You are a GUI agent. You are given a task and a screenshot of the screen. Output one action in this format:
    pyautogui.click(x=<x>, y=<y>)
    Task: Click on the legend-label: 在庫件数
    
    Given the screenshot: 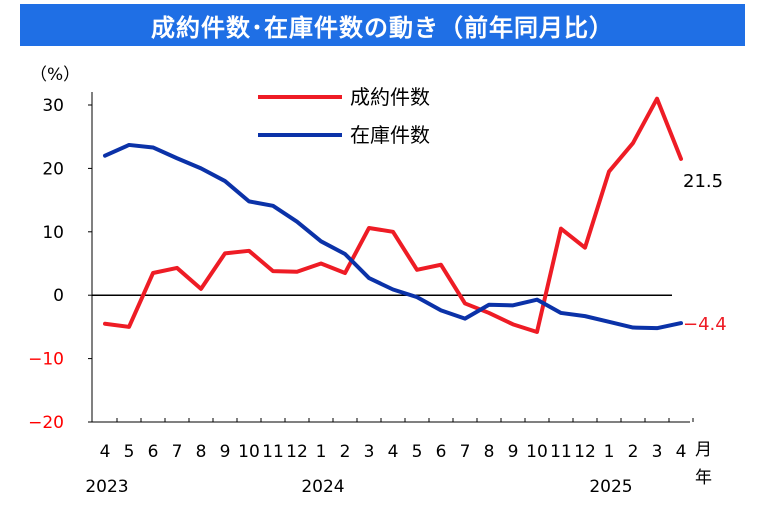 What is the action you would take?
    pyautogui.click(x=390, y=135)
    